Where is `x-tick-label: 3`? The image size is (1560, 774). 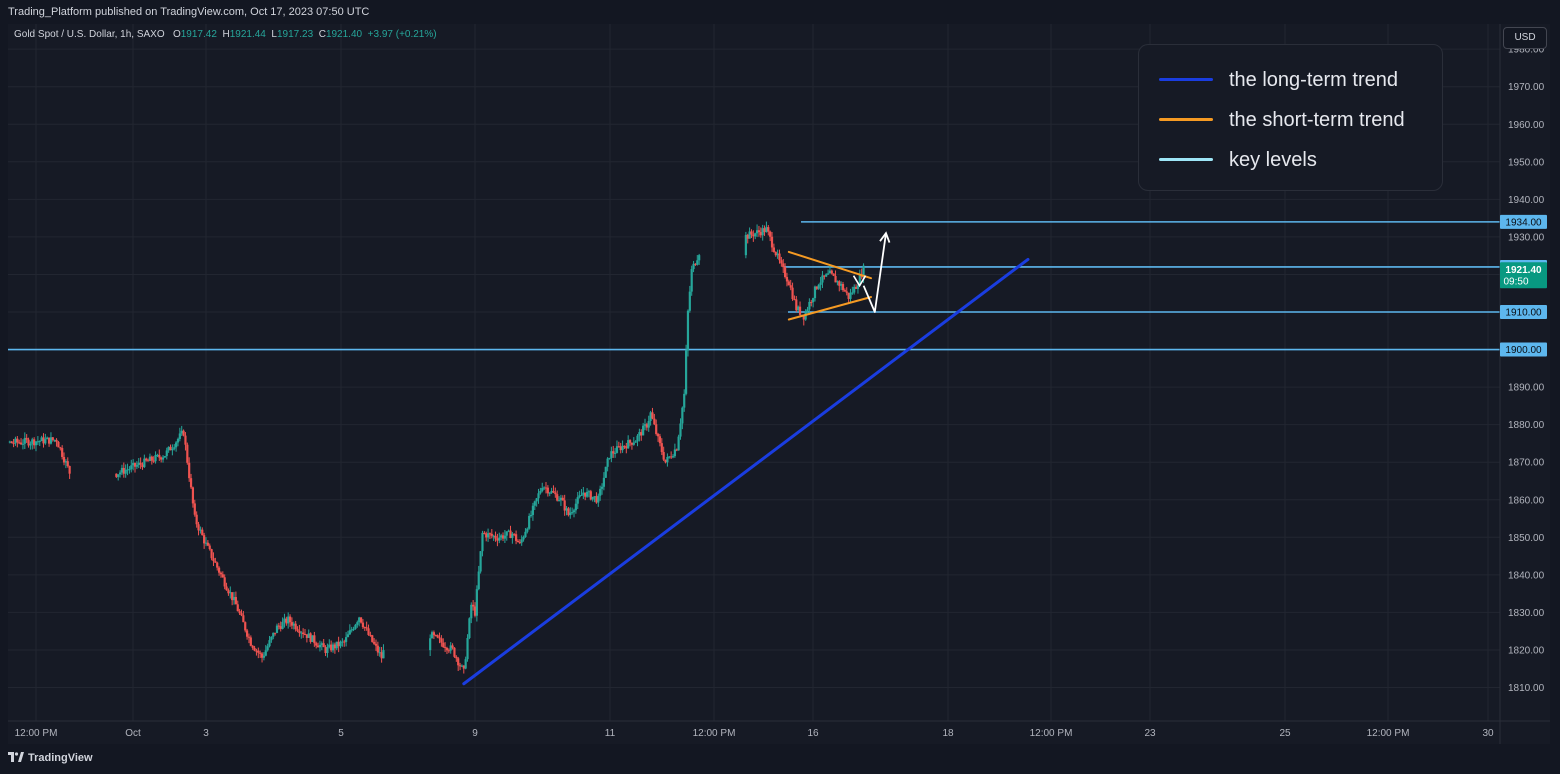 x-tick-label: 3 is located at coordinates (206, 733).